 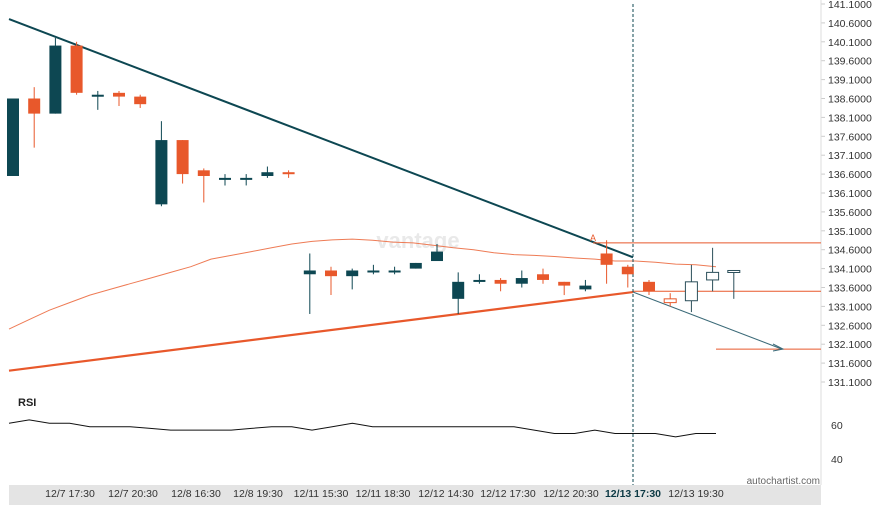 I want to click on price-tick-label: 139.6000, so click(x=850, y=62).